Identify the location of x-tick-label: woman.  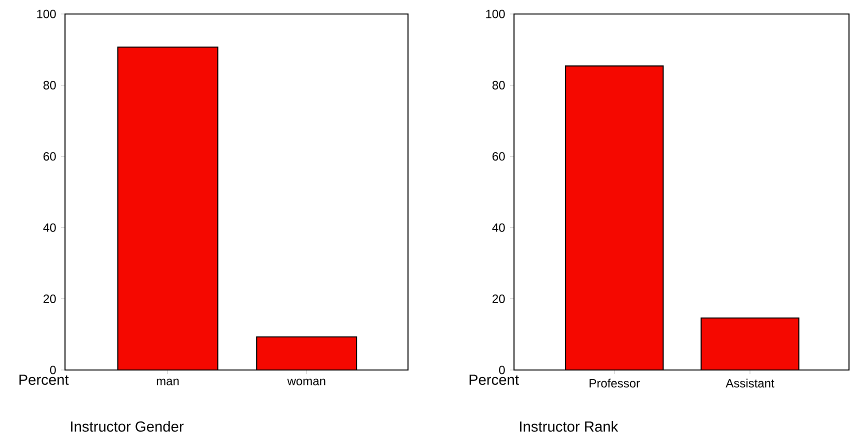
(306, 382).